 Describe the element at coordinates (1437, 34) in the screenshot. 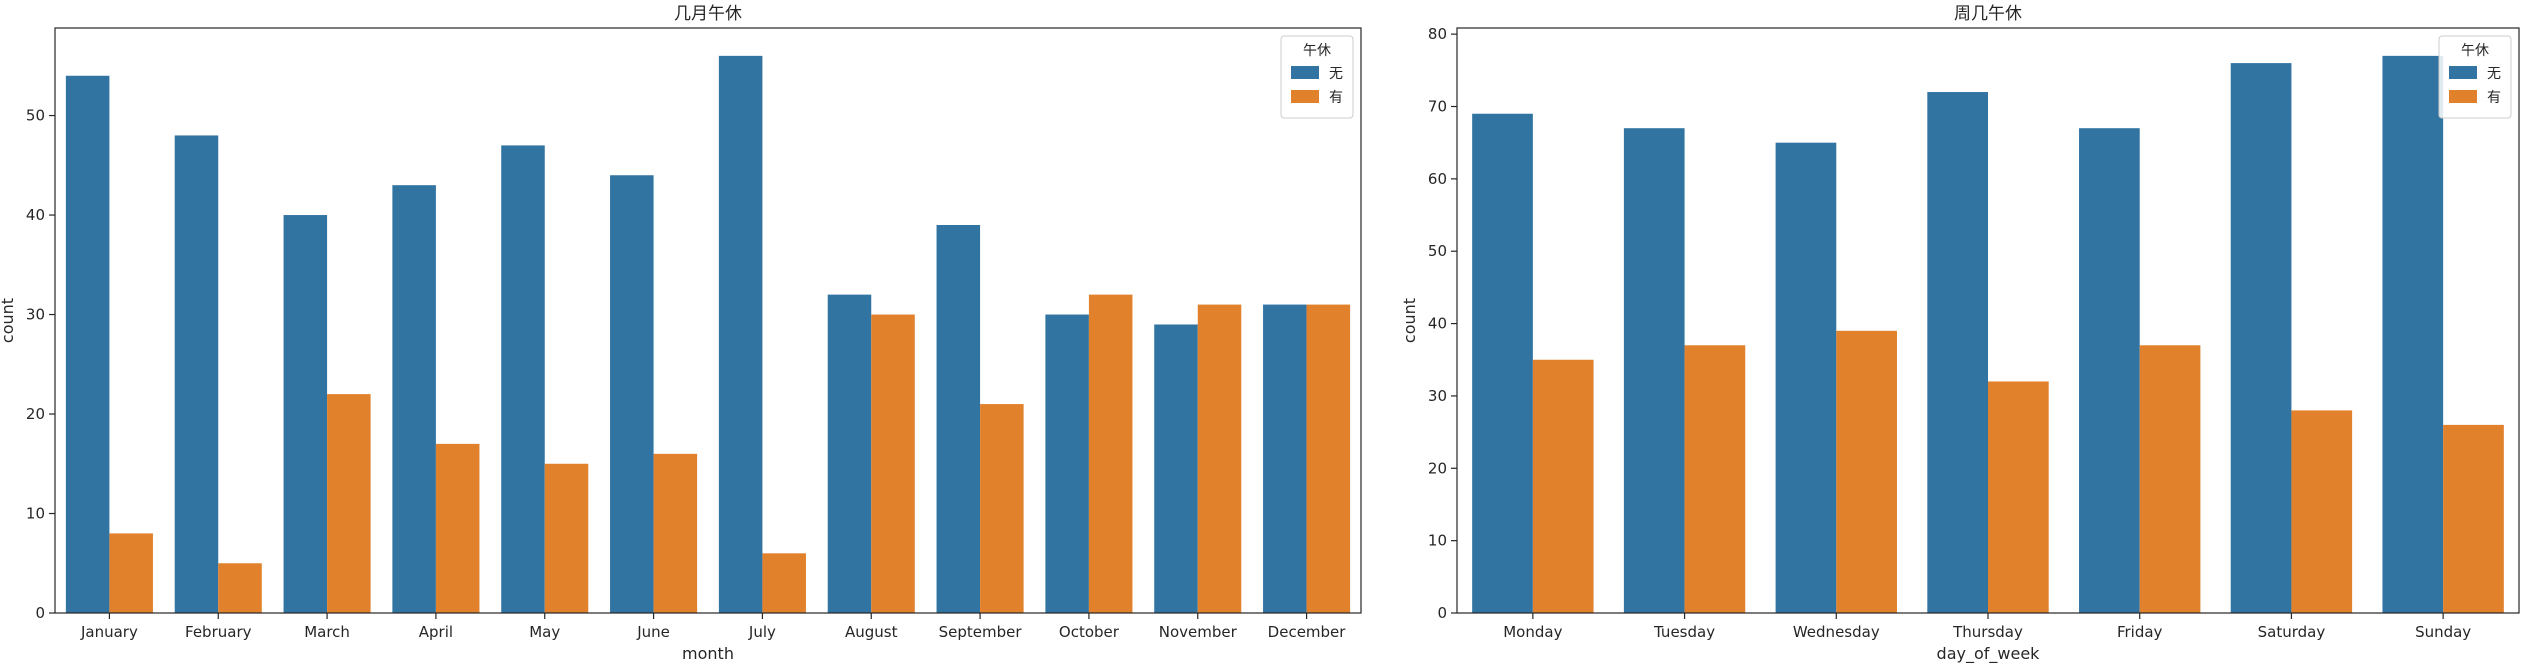

I see `y-tick-label: 80` at that location.